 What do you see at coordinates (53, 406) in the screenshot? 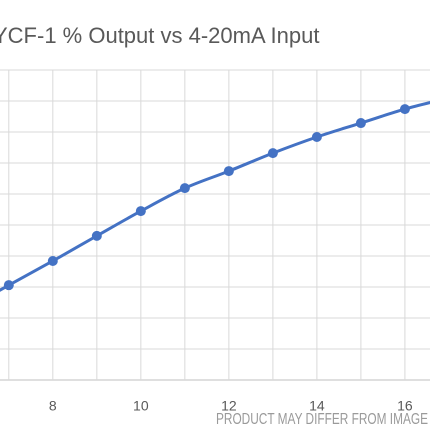
I see `x-tick-label: 8` at bounding box center [53, 406].